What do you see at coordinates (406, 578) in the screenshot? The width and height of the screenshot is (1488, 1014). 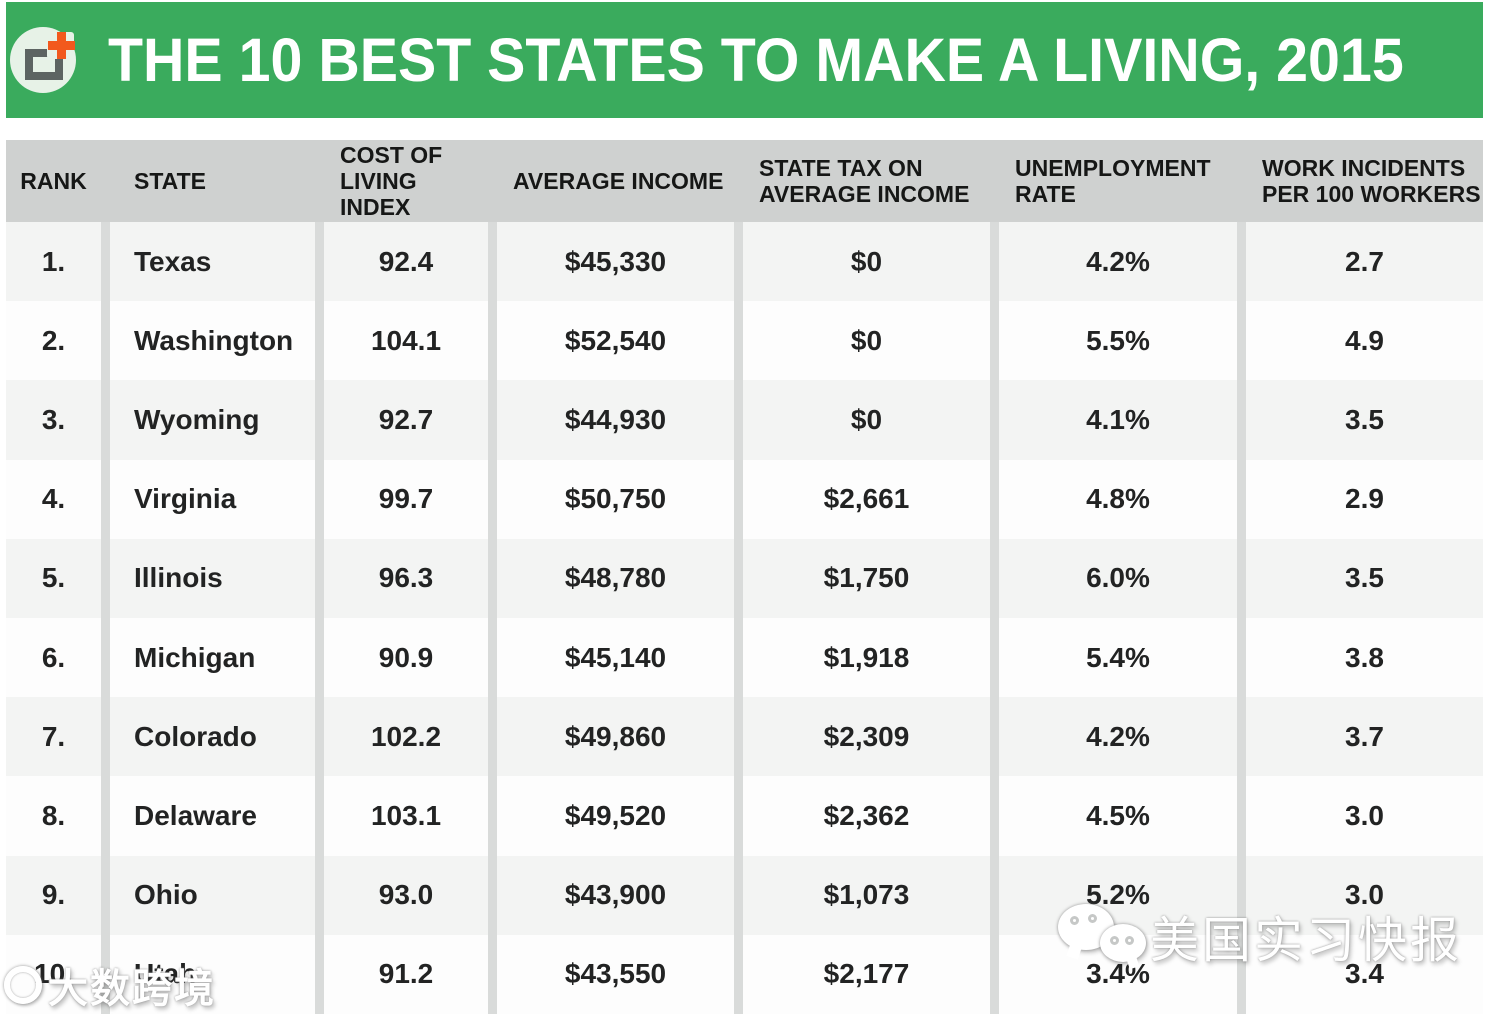 I see `cell-cost-of-living-index: 96.3` at bounding box center [406, 578].